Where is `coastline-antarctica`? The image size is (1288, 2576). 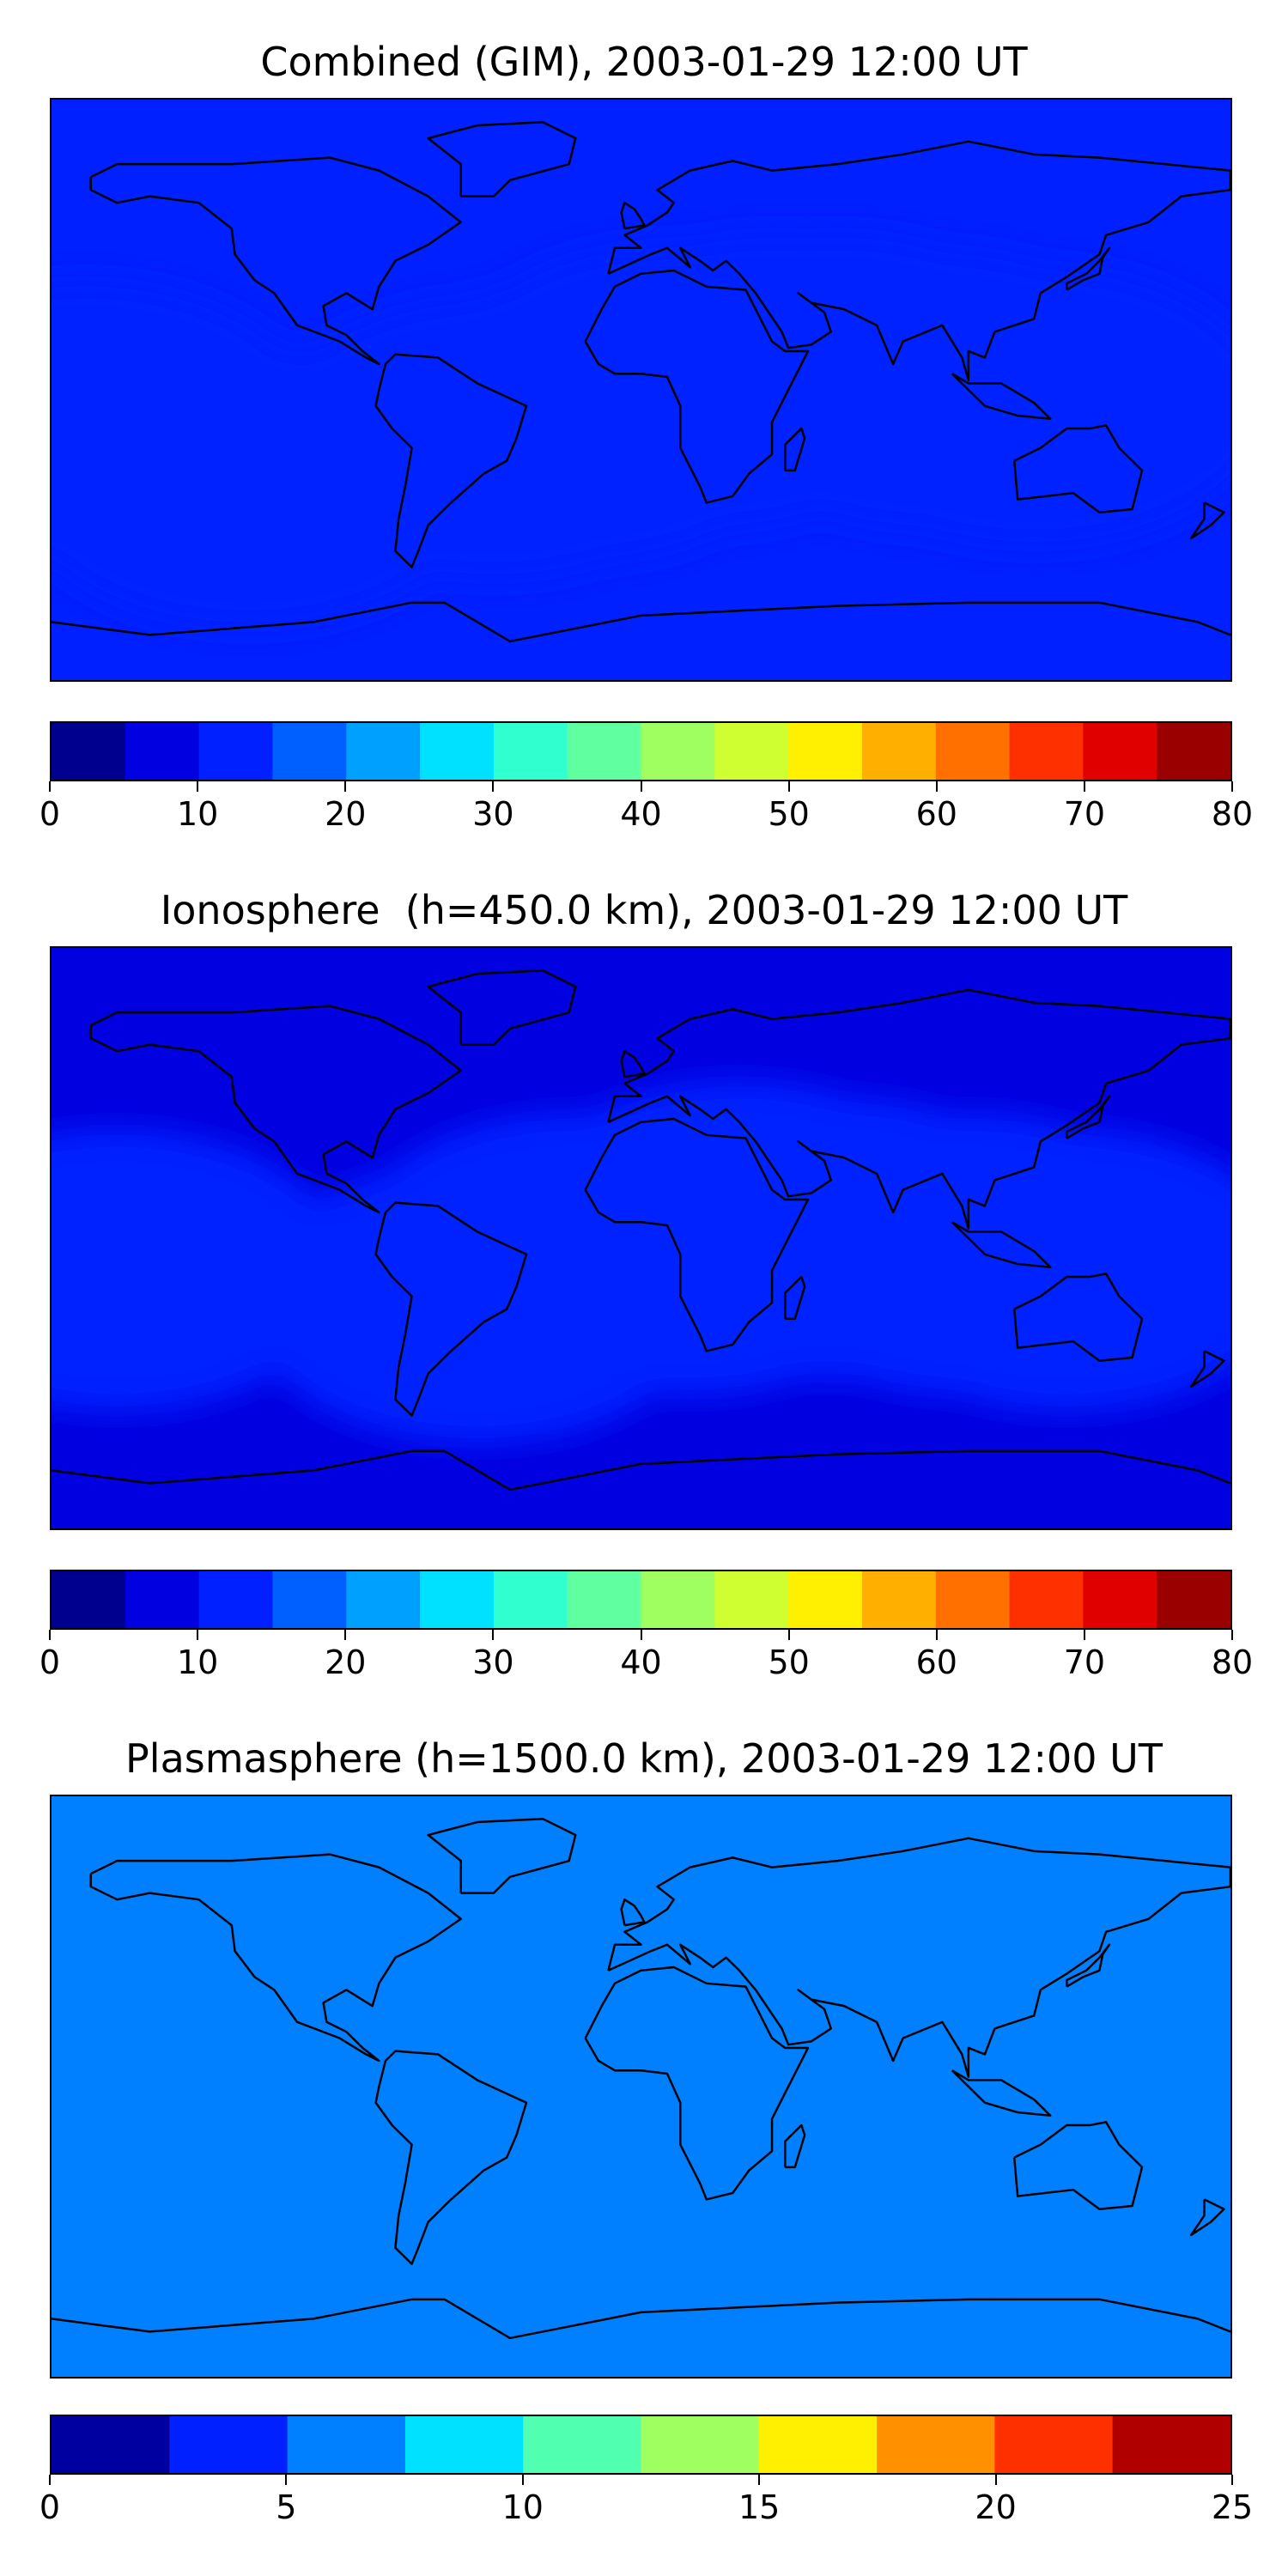
coastline-antarctica is located at coordinates (641, 1470).